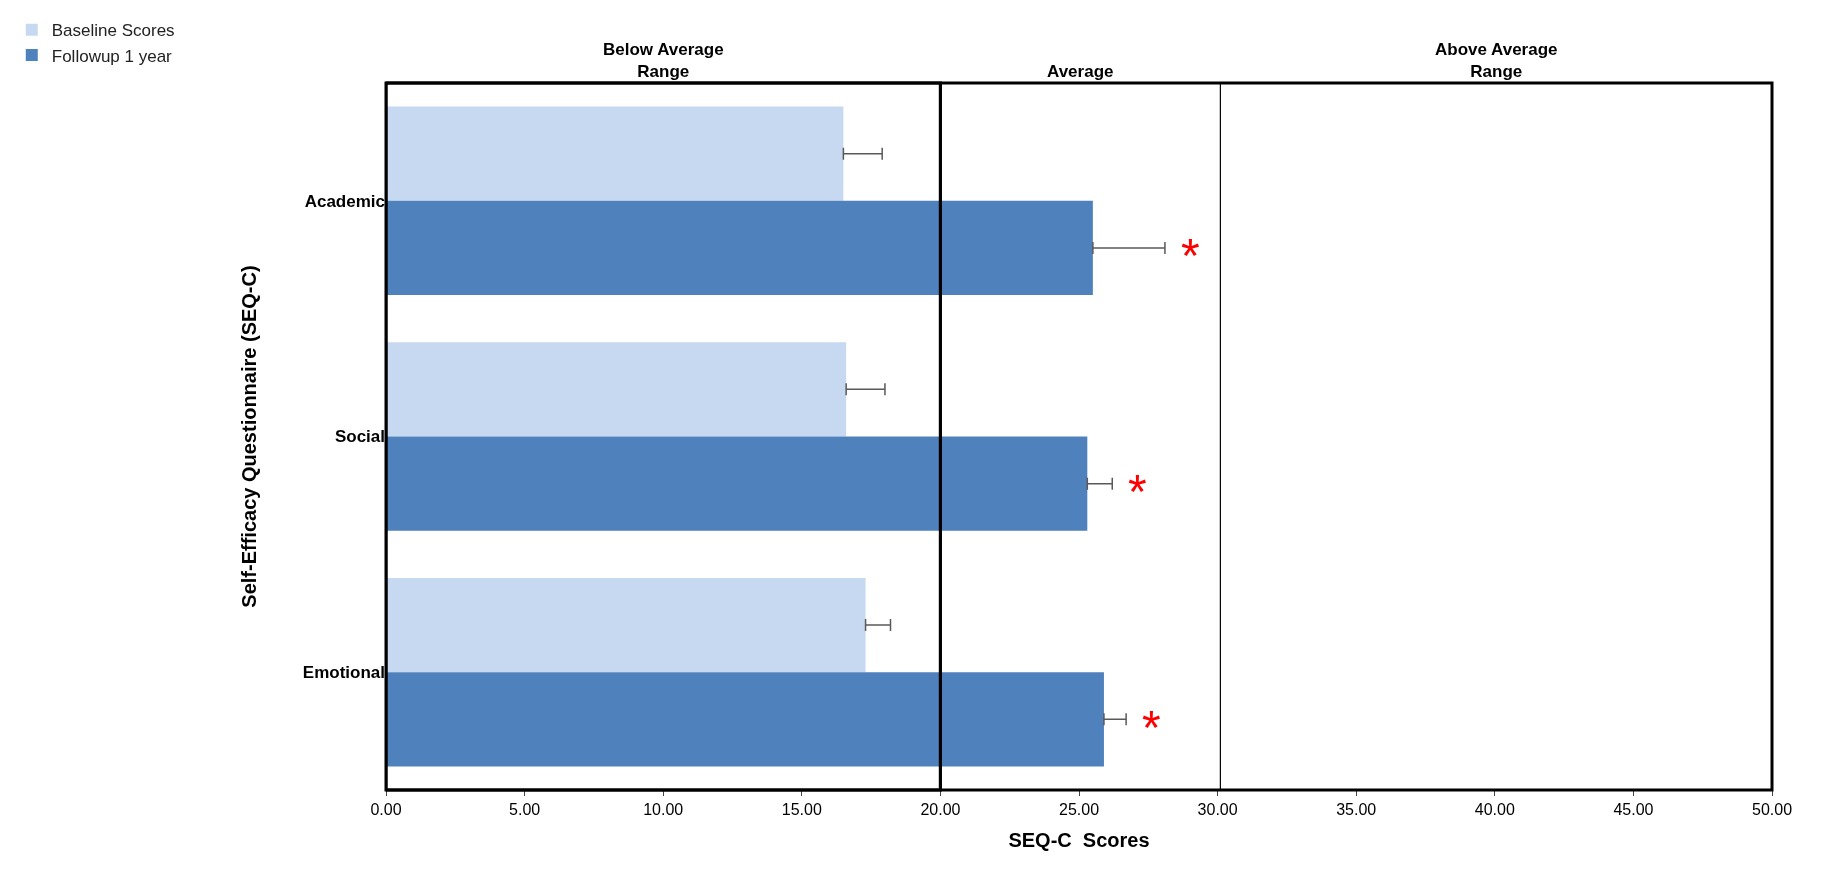  What do you see at coordinates (663, 61) in the screenshot?
I see `text: Below Average Range` at bounding box center [663, 61].